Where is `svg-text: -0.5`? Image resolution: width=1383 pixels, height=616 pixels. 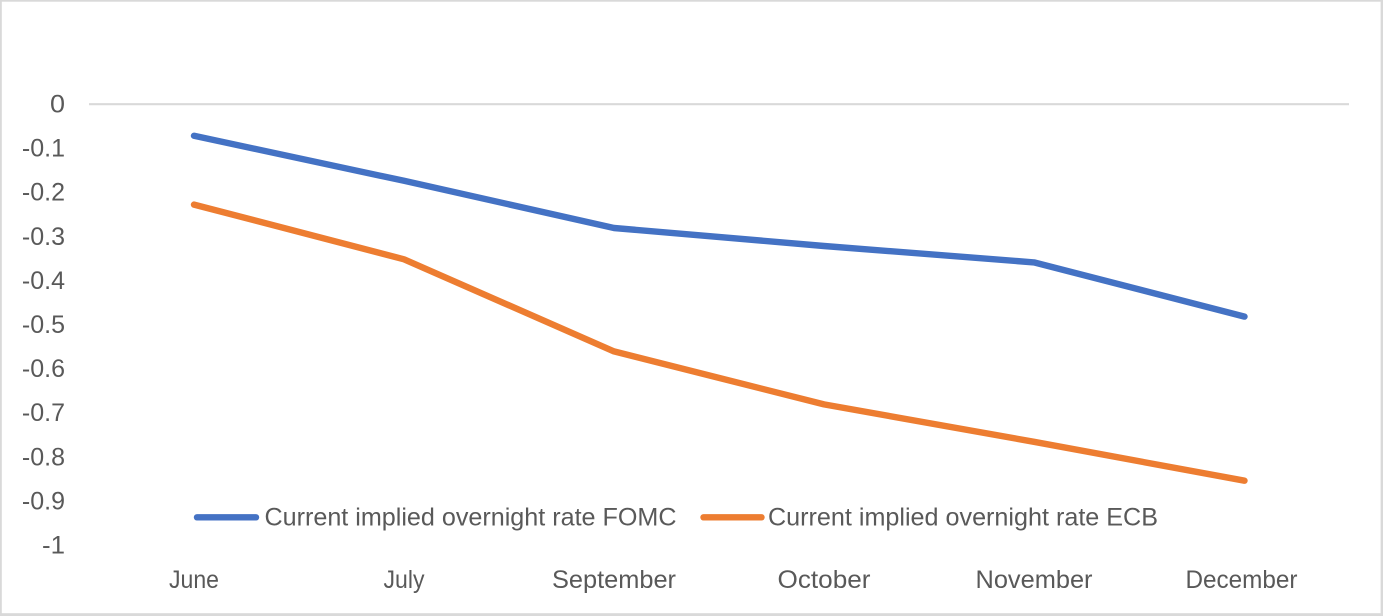
svg-text: -0.5 is located at coordinates (43, 325).